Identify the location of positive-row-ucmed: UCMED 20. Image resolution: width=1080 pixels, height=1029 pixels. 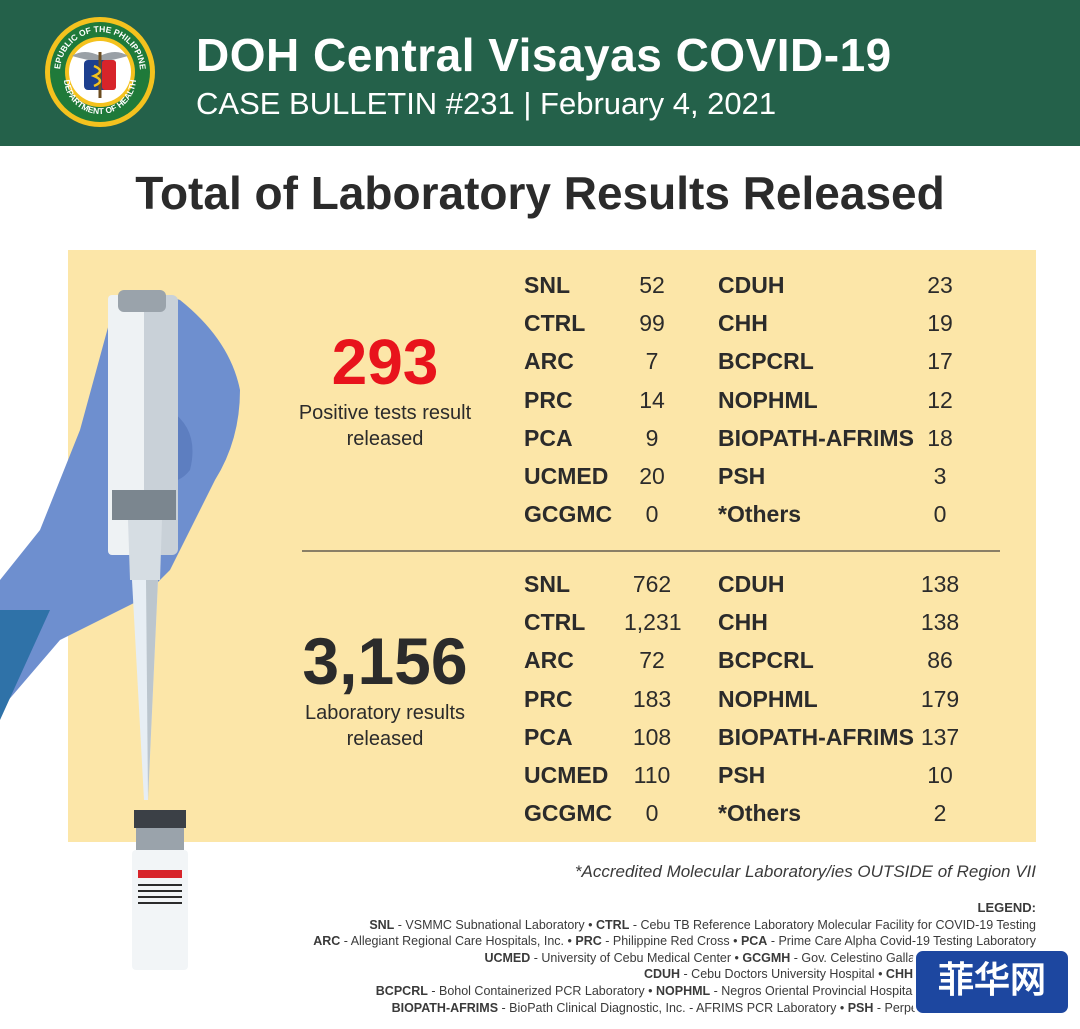
(604, 476).